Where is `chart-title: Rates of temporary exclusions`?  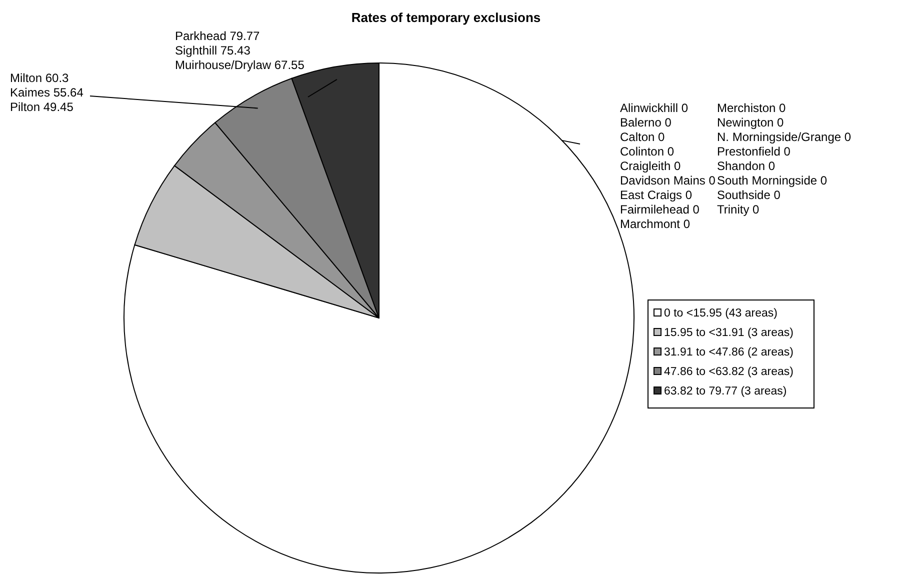 chart-title: Rates of temporary exclusions is located at coordinates (446, 17).